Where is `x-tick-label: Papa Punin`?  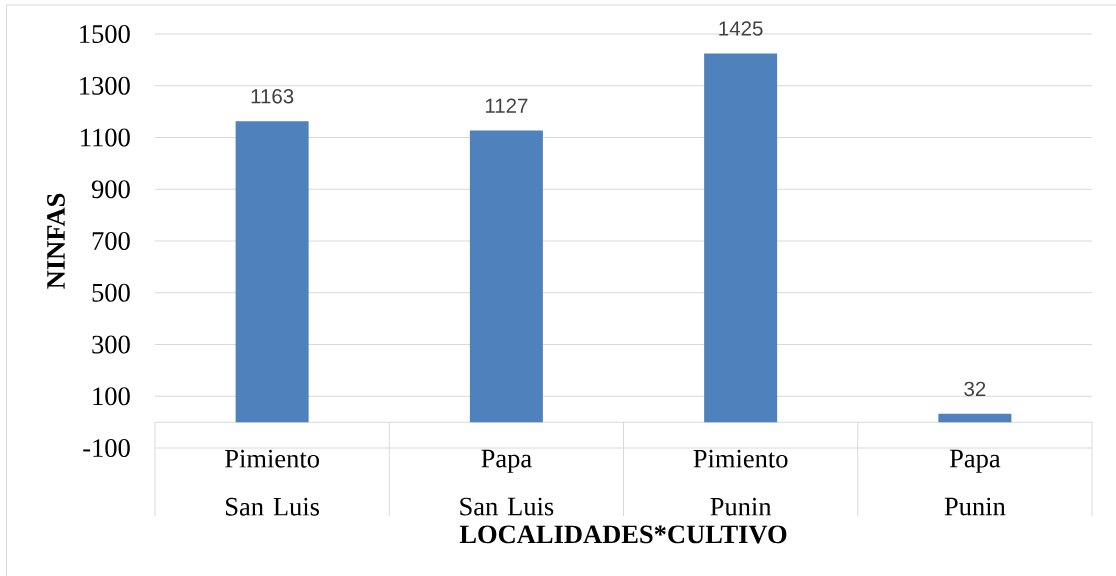 x-tick-label: Papa Punin is located at coordinates (975, 482).